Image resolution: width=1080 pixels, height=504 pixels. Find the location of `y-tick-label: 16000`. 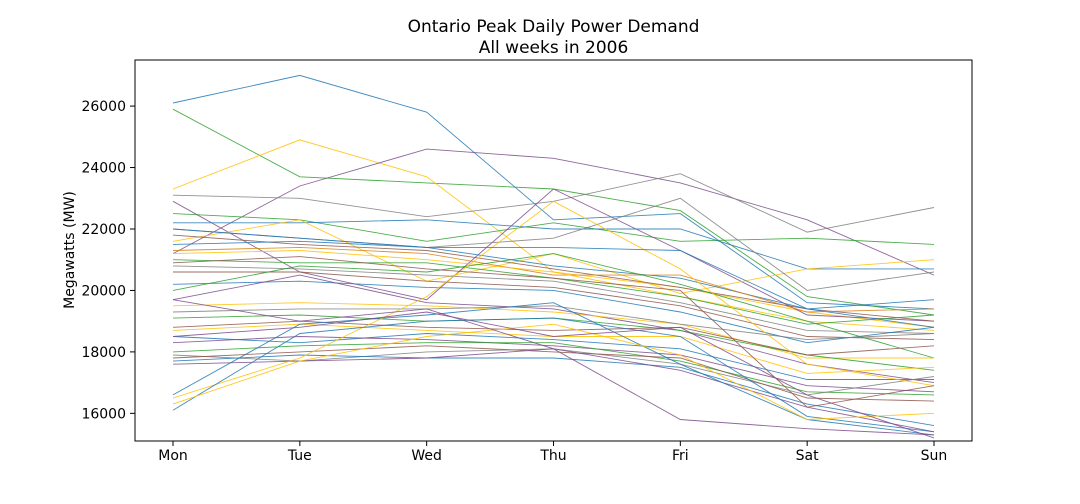

y-tick-label: 16000 is located at coordinates (103, 414).